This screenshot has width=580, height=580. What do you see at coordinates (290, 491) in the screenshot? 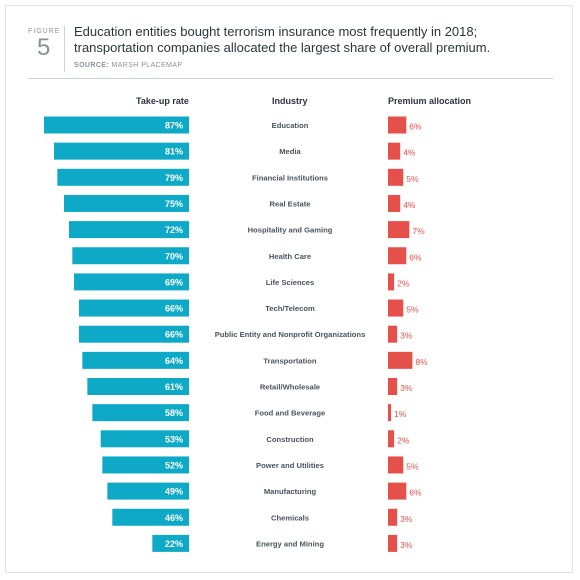
I see `industry-label: Manufacturing` at bounding box center [290, 491].